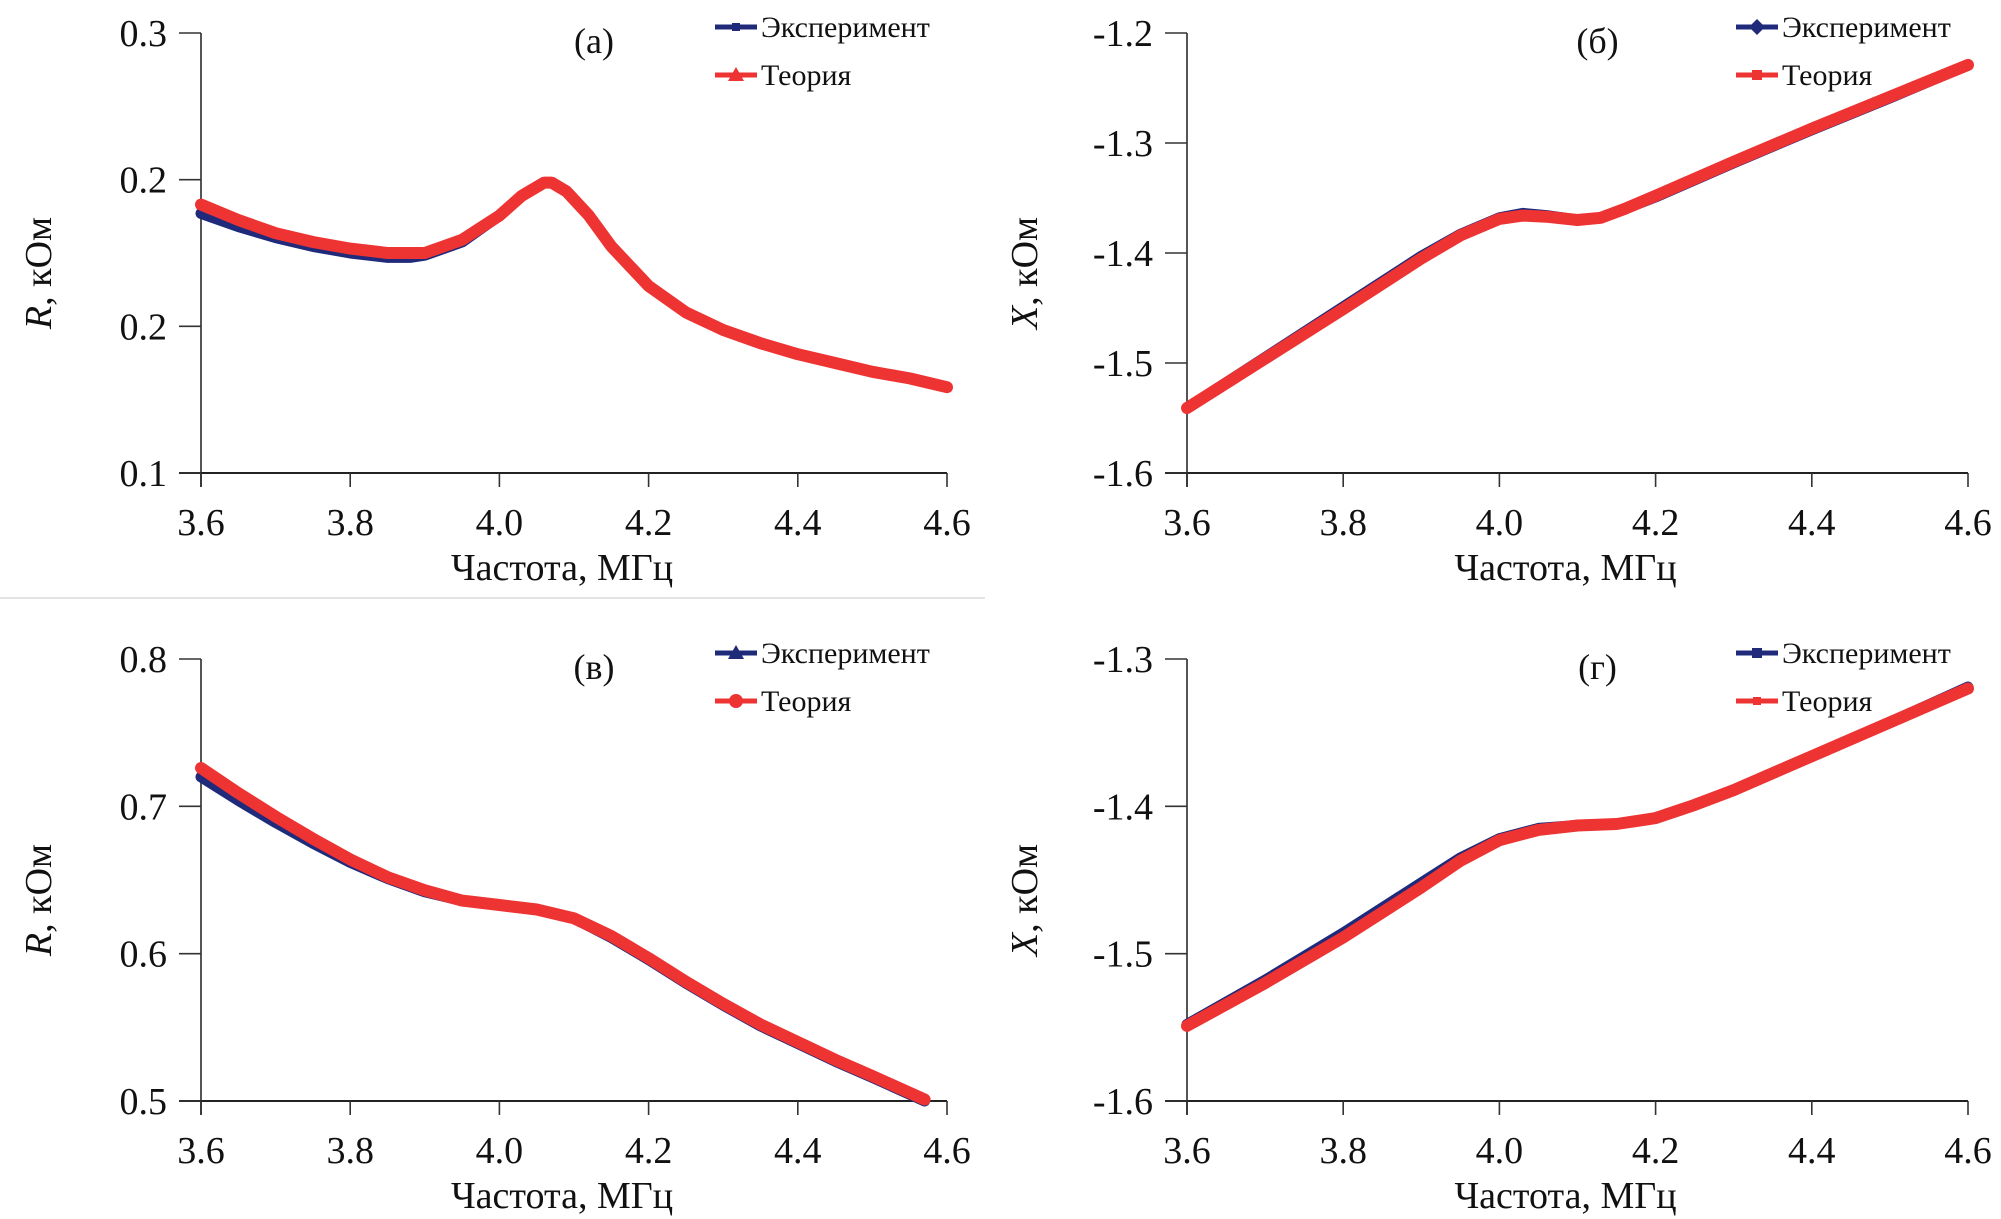 The image size is (2001, 1219). What do you see at coordinates (1123, 144) in the screenshot?
I see `y-tick-label: -1.3` at bounding box center [1123, 144].